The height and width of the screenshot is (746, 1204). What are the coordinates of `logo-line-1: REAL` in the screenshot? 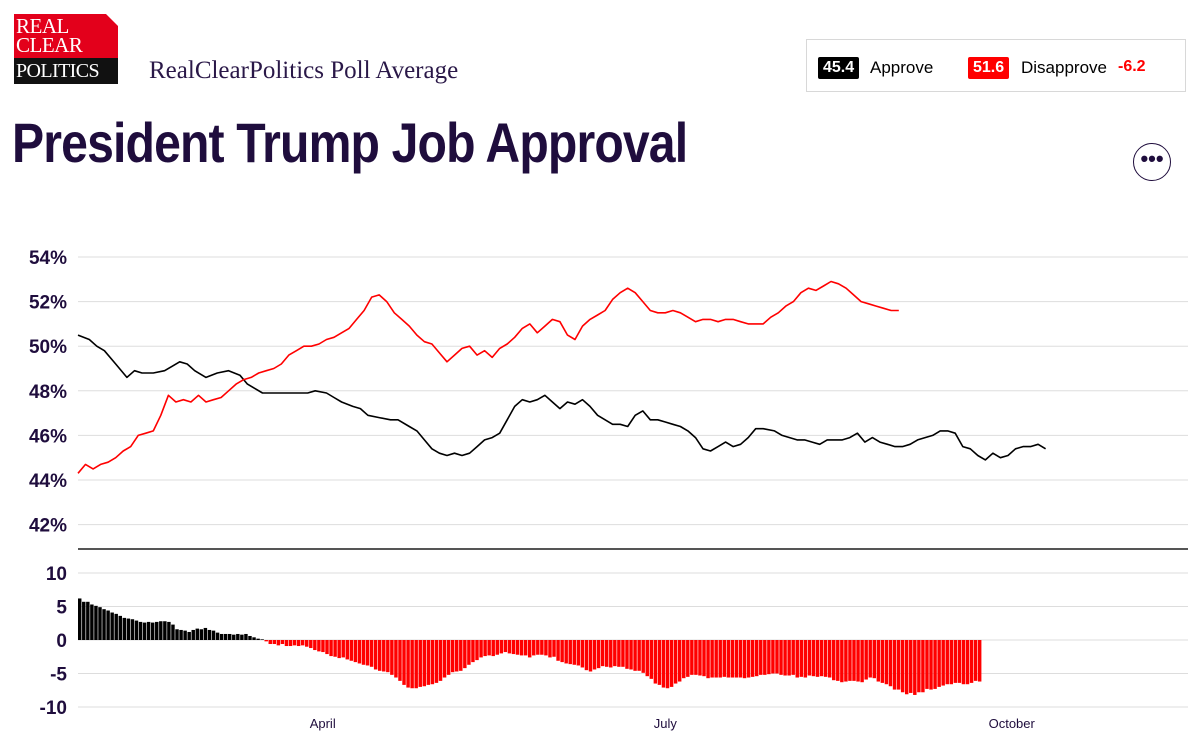 It's located at (42, 26).